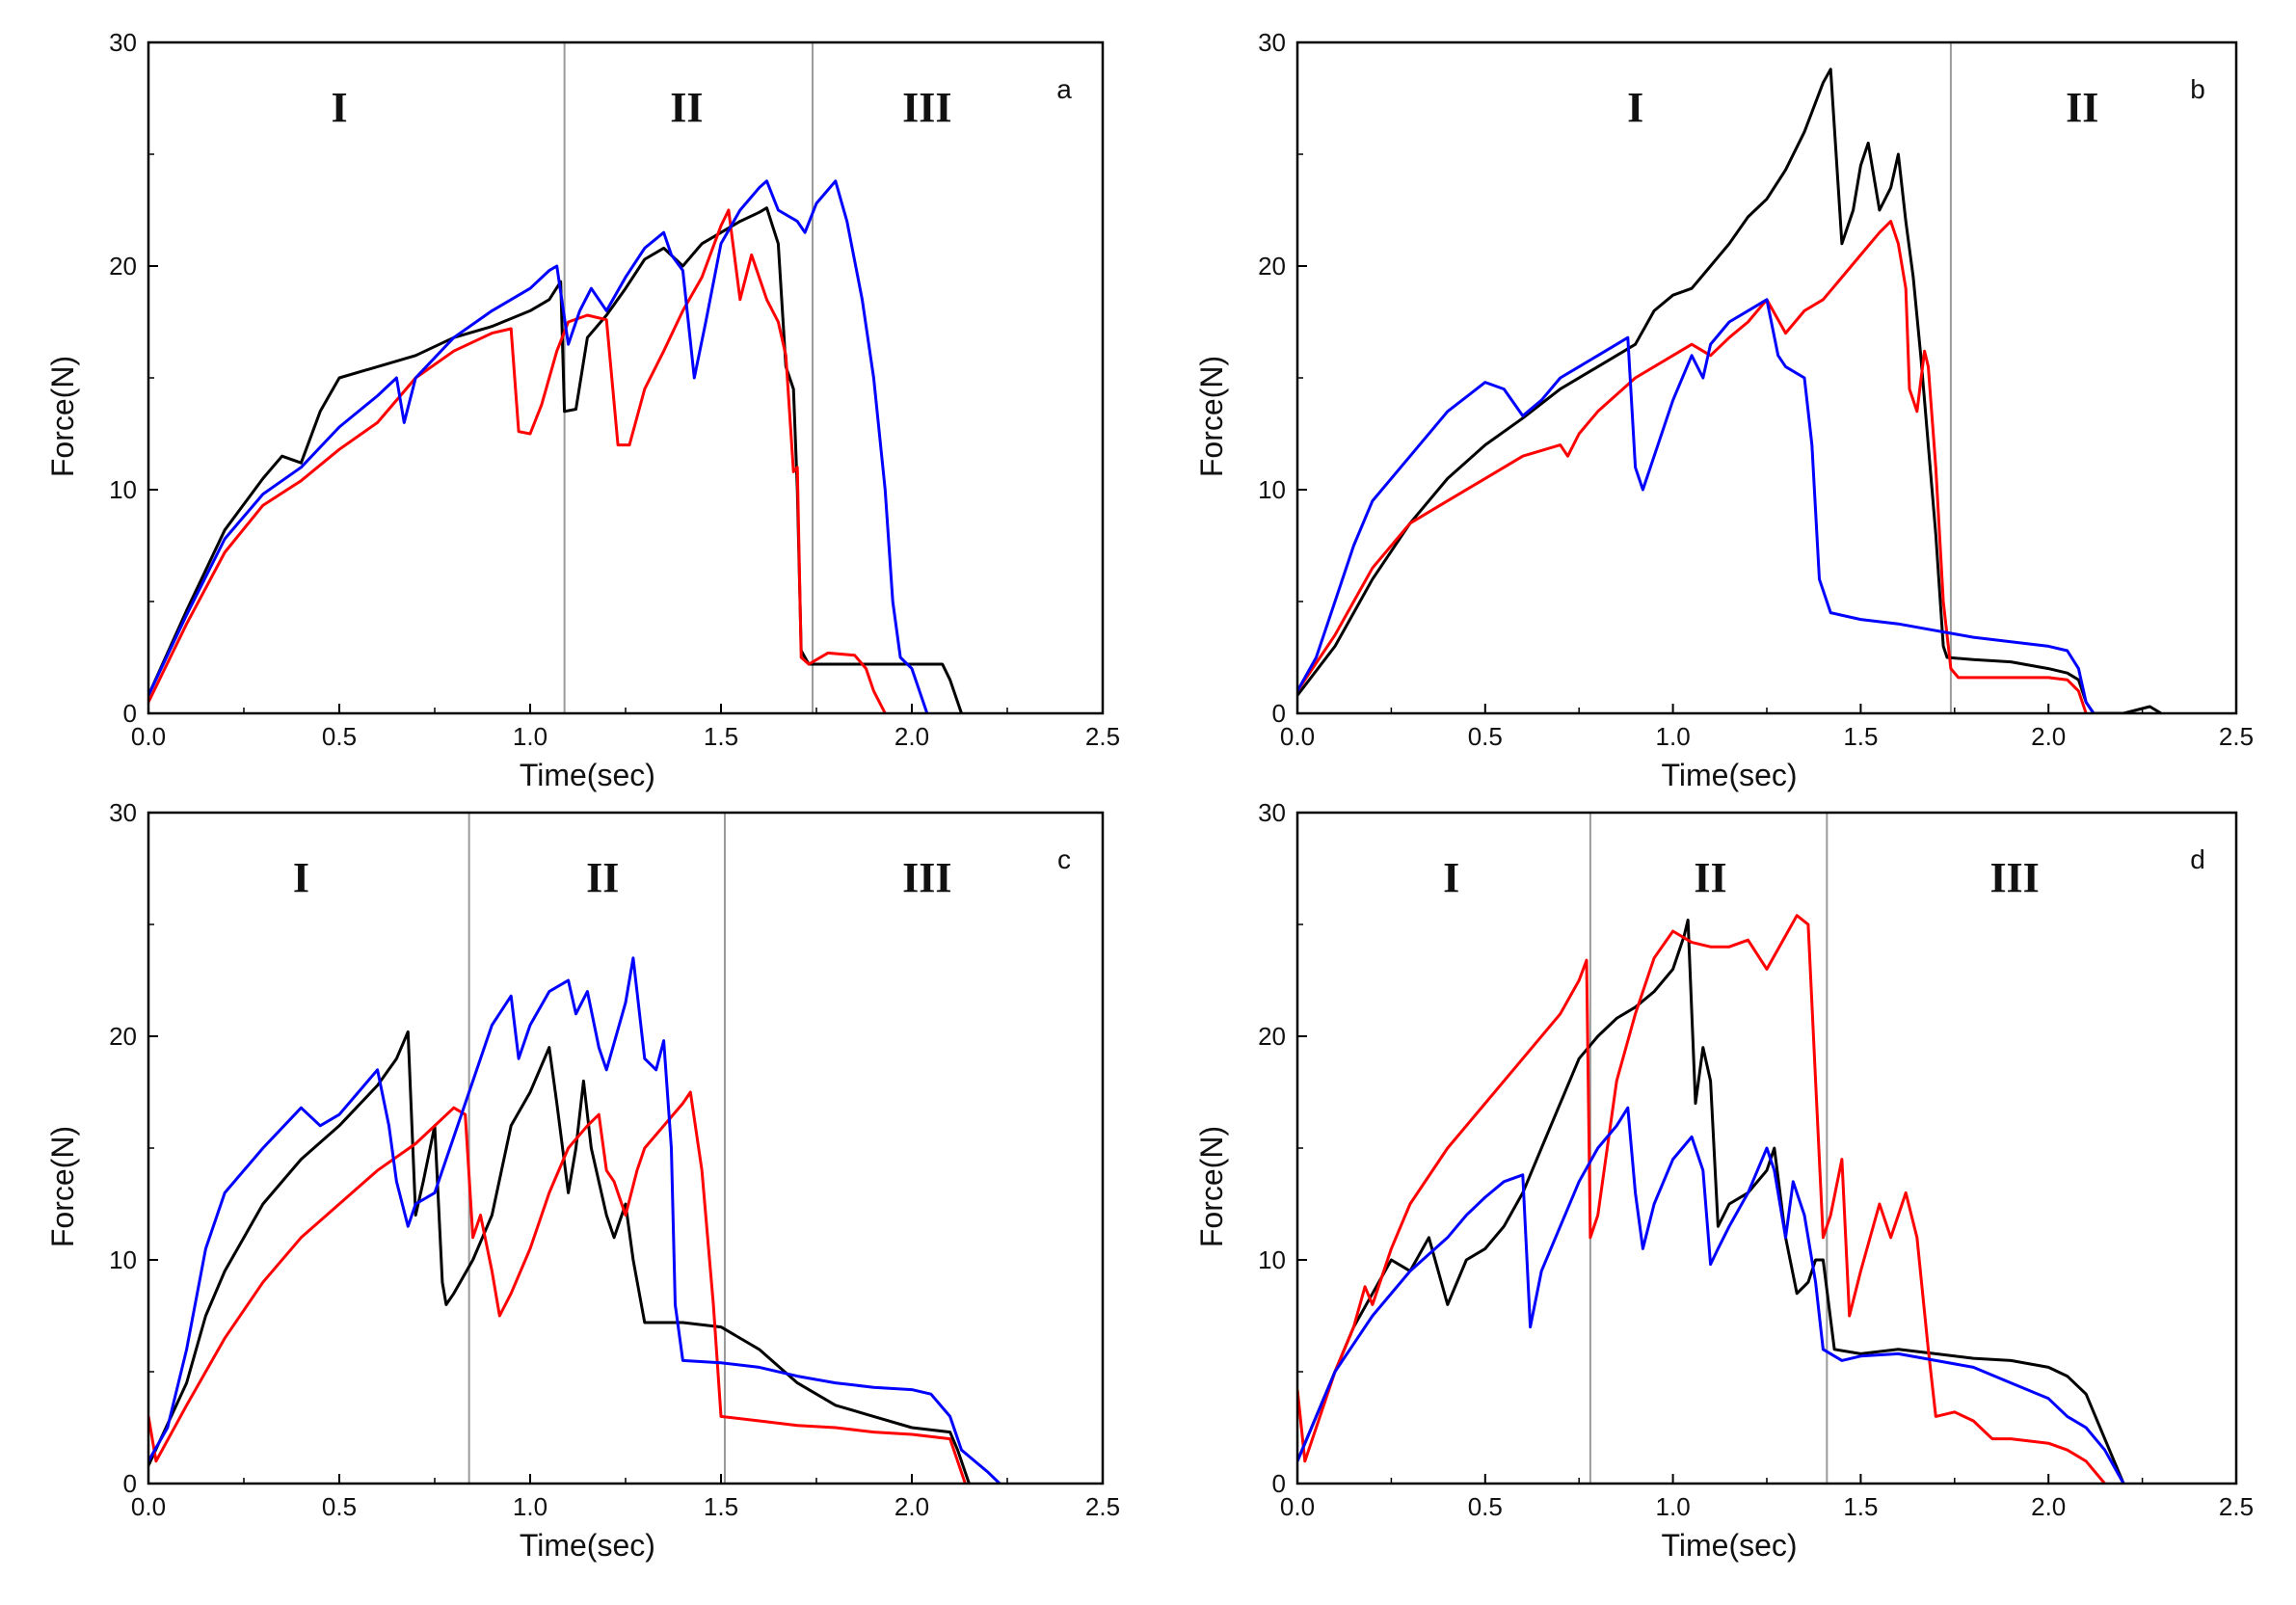 This screenshot has width=2296, height=1605. What do you see at coordinates (1064, 859) in the screenshot?
I see `panel-letter: c` at bounding box center [1064, 859].